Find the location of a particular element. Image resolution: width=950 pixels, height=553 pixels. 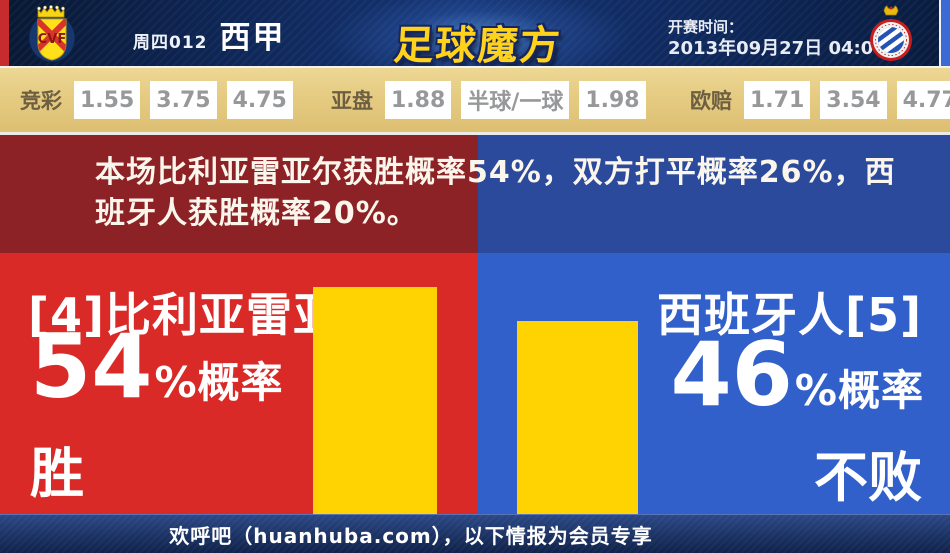

odds-value-box: 1.98 is located at coordinates (612, 100).